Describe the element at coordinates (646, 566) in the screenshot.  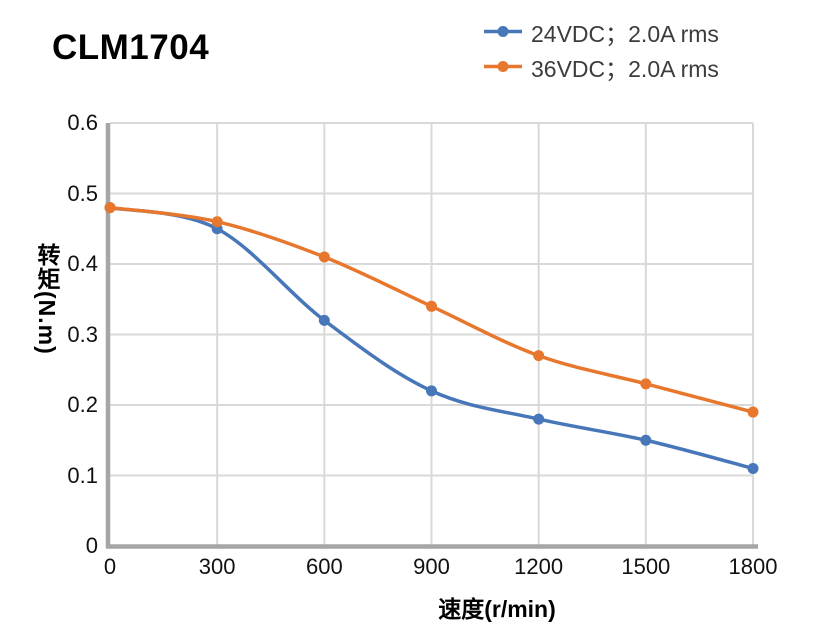
I see `x-tick-label: 1500` at that location.